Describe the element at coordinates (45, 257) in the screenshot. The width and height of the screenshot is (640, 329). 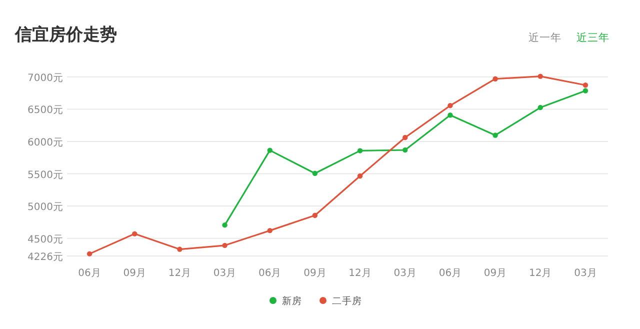
I see `y-tick-label: 4226元` at that location.